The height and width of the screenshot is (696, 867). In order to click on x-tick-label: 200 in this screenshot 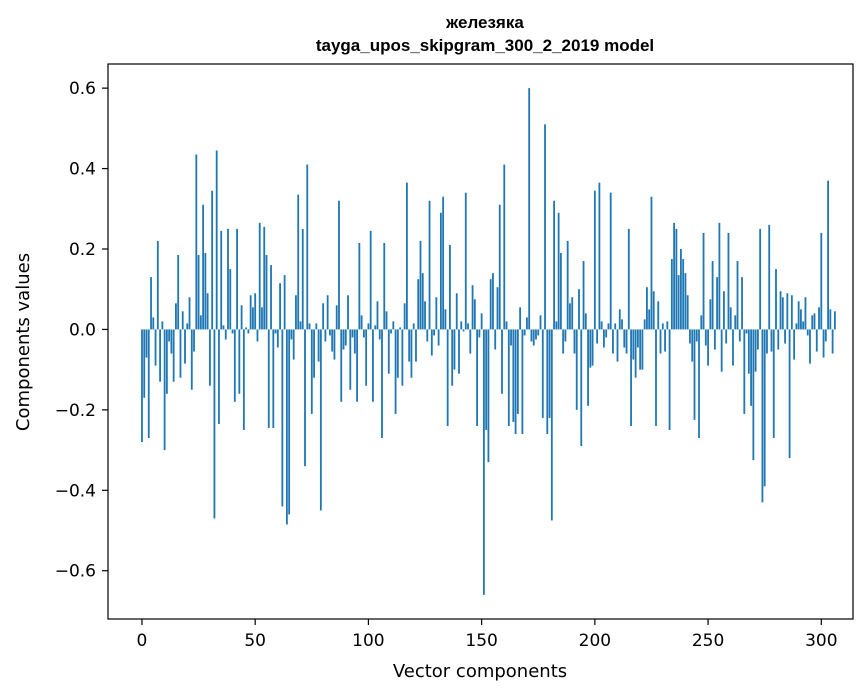, I will do `click(595, 641)`.